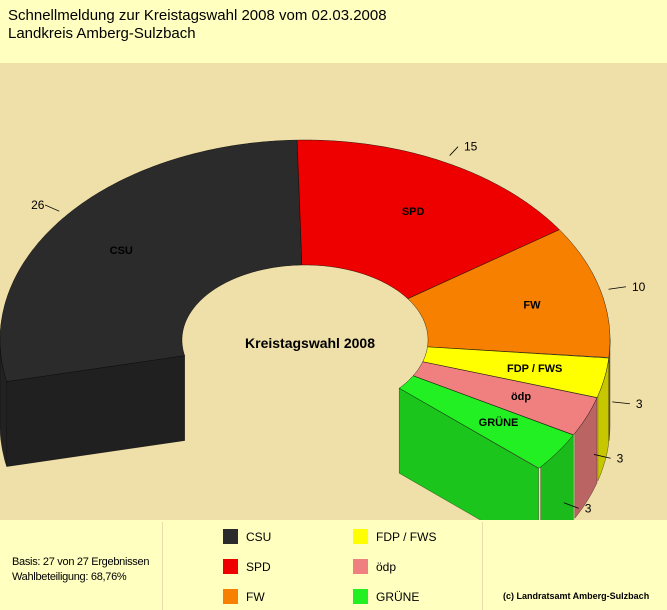  What do you see at coordinates (255, 596) in the screenshot?
I see `legend-label: FW` at bounding box center [255, 596].